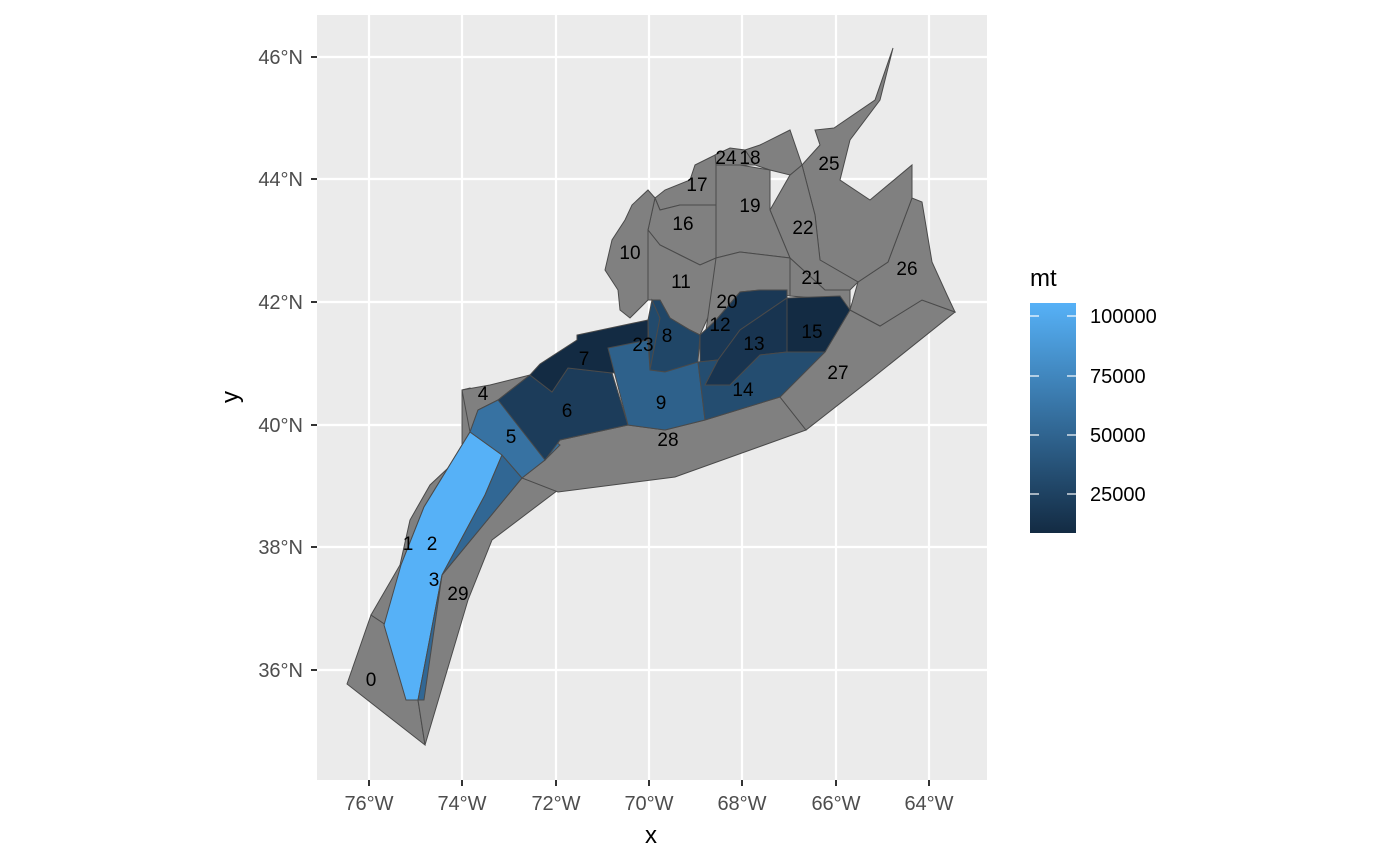  Describe the element at coordinates (682, 224) in the screenshot. I see `area-label-16: 16` at that location.